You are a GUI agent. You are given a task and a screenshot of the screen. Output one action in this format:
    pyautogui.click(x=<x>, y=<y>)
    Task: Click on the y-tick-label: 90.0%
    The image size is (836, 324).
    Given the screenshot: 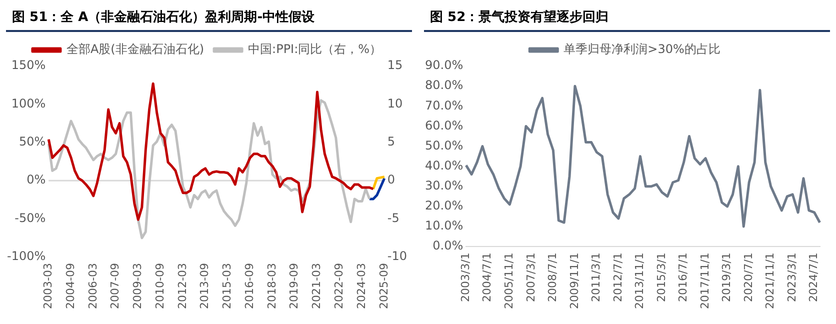 What is the action you would take?
    pyautogui.click(x=444, y=65)
    